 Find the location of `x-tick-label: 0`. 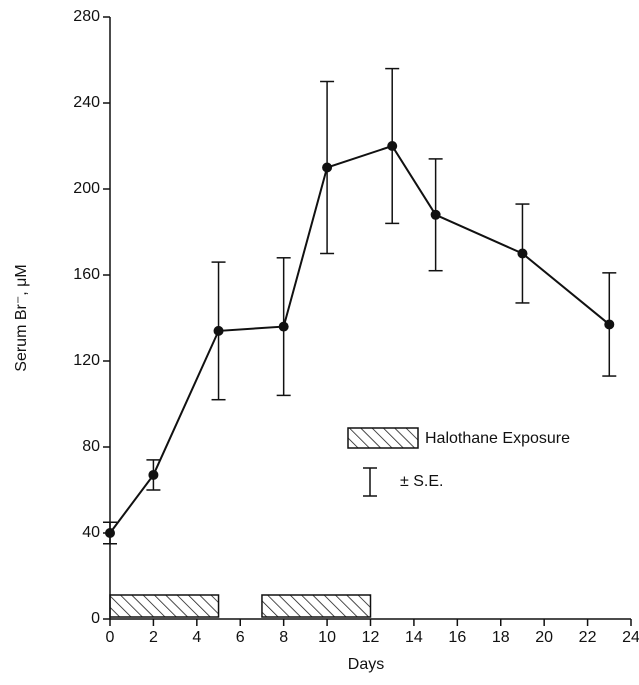

x-tick-label: 0 is located at coordinates (110, 637).